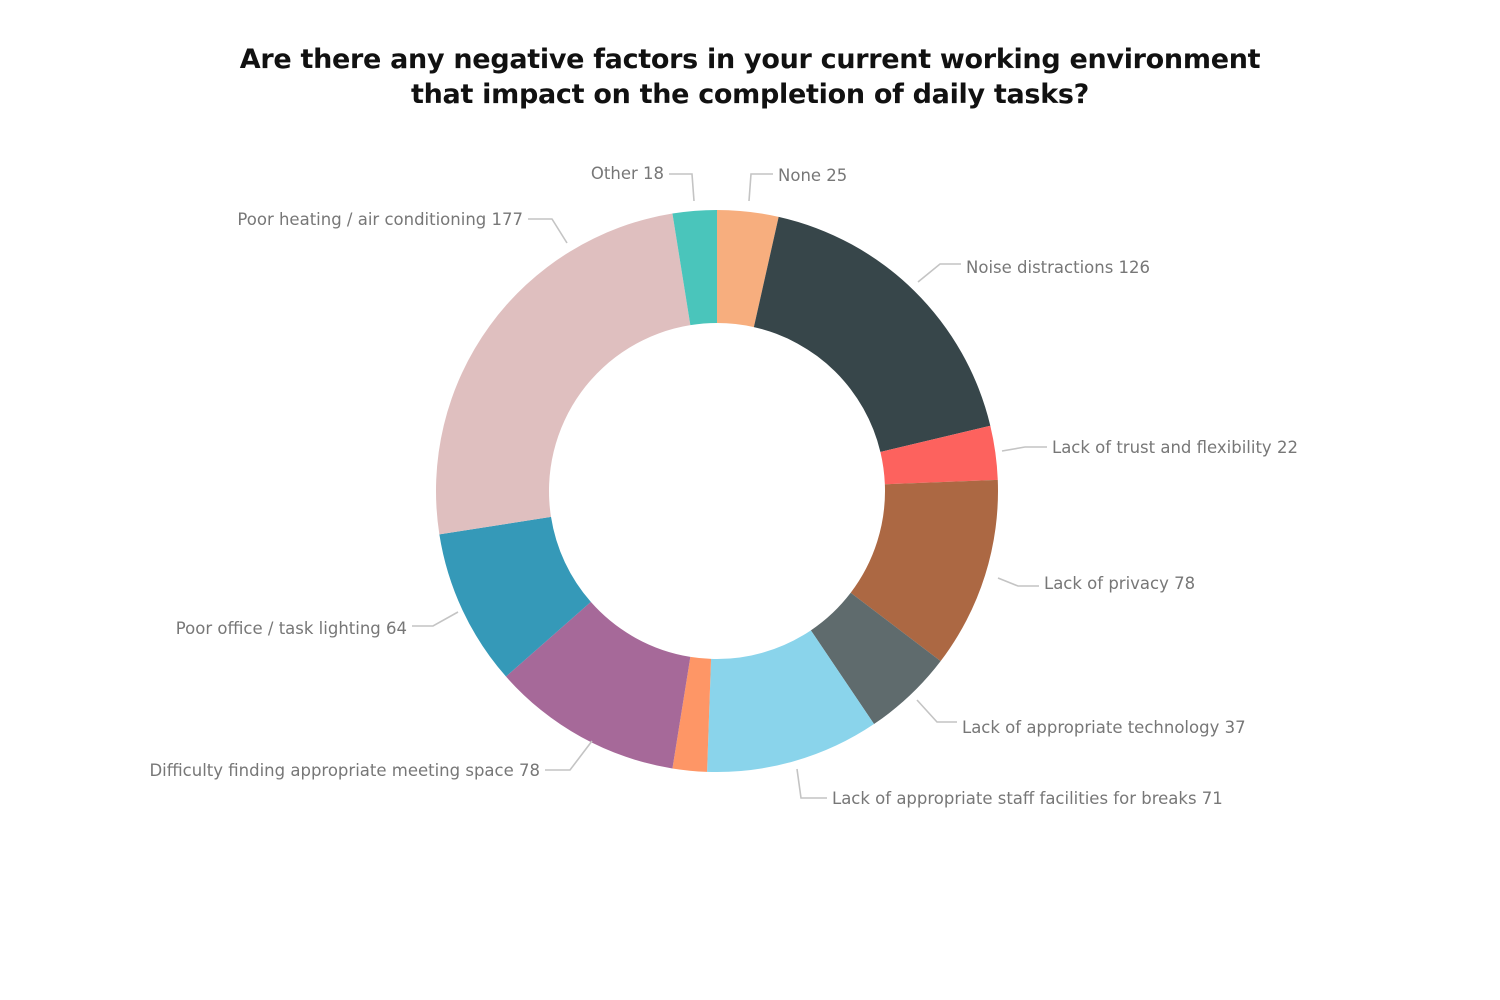 This screenshot has height=1000, width=1500. I want to click on slice-lack-of-trust-and-flexibility, so click(939, 455).